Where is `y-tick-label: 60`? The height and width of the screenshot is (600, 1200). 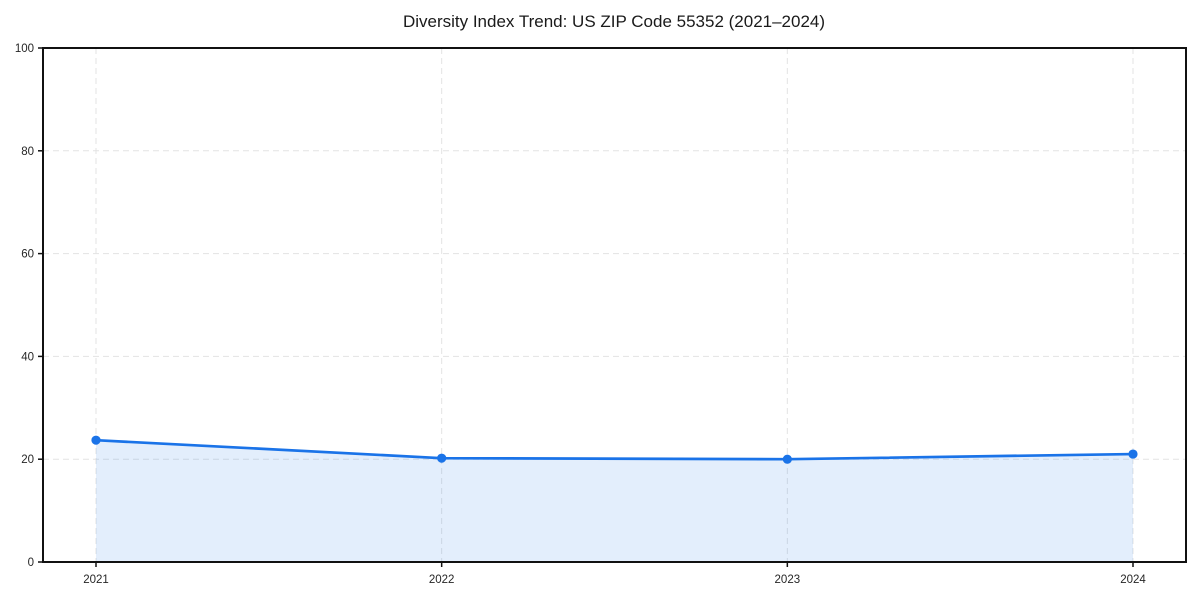
y-tick-label: 60 is located at coordinates (27, 255).